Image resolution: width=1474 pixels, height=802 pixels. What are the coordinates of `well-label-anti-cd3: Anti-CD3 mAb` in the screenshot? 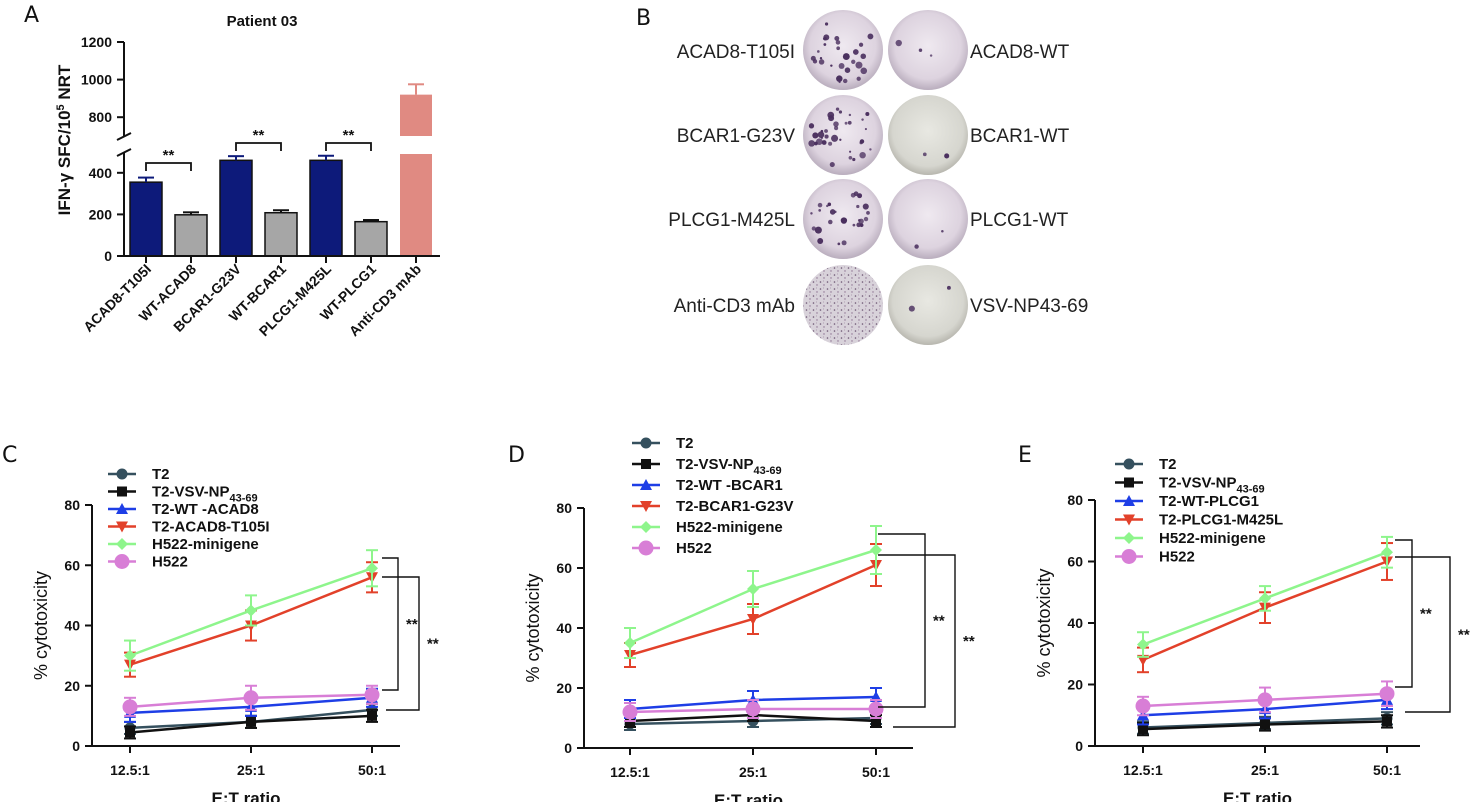 It's located at (734, 306).